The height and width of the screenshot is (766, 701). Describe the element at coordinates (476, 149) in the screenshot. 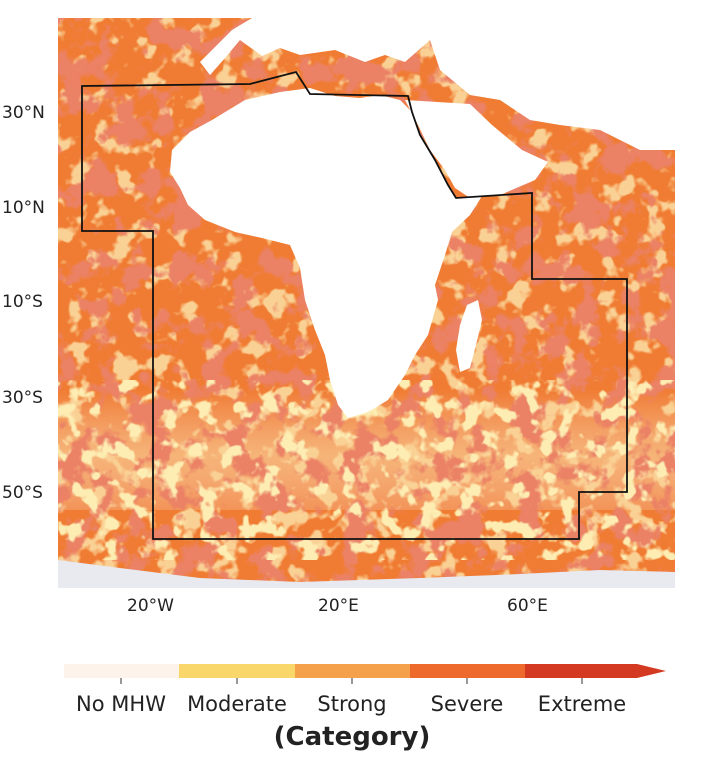

I see `arabia-land` at that location.